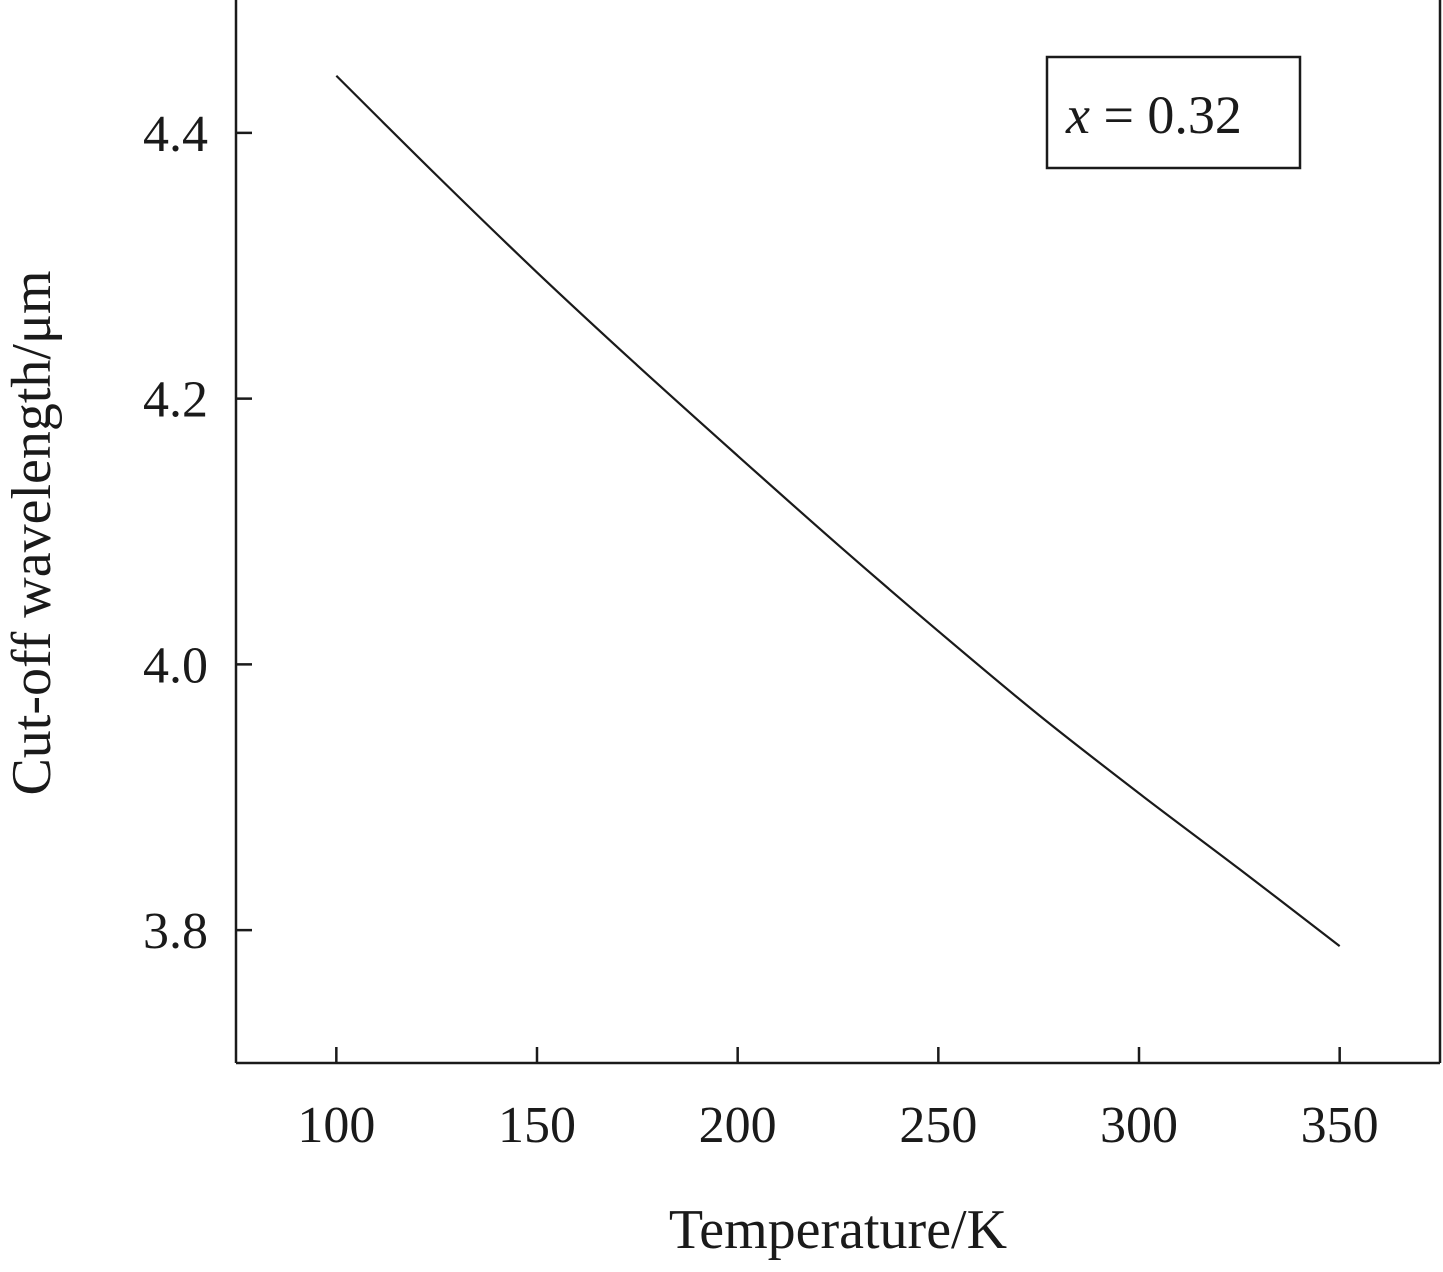 Image resolution: width=1443 pixels, height=1272 pixels. Describe the element at coordinates (336, 1125) in the screenshot. I see `x-tick-label: 100` at that location.